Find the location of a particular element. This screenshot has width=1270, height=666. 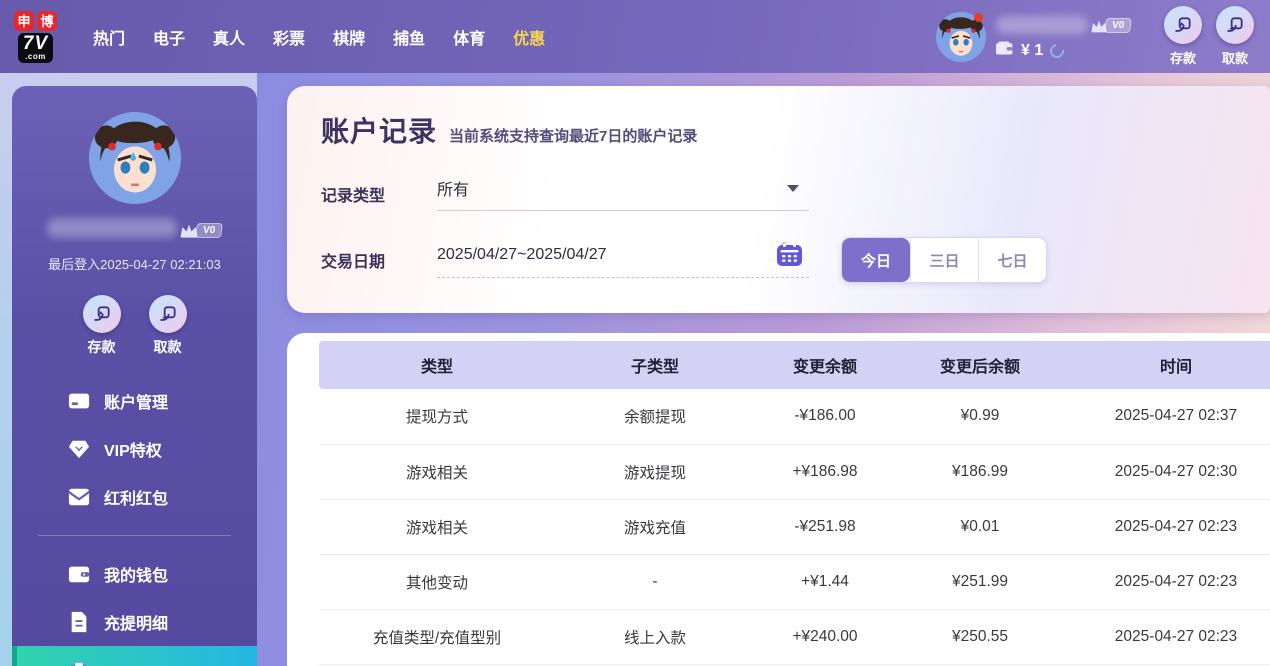

sidebar-divider is located at coordinates (134, 535).